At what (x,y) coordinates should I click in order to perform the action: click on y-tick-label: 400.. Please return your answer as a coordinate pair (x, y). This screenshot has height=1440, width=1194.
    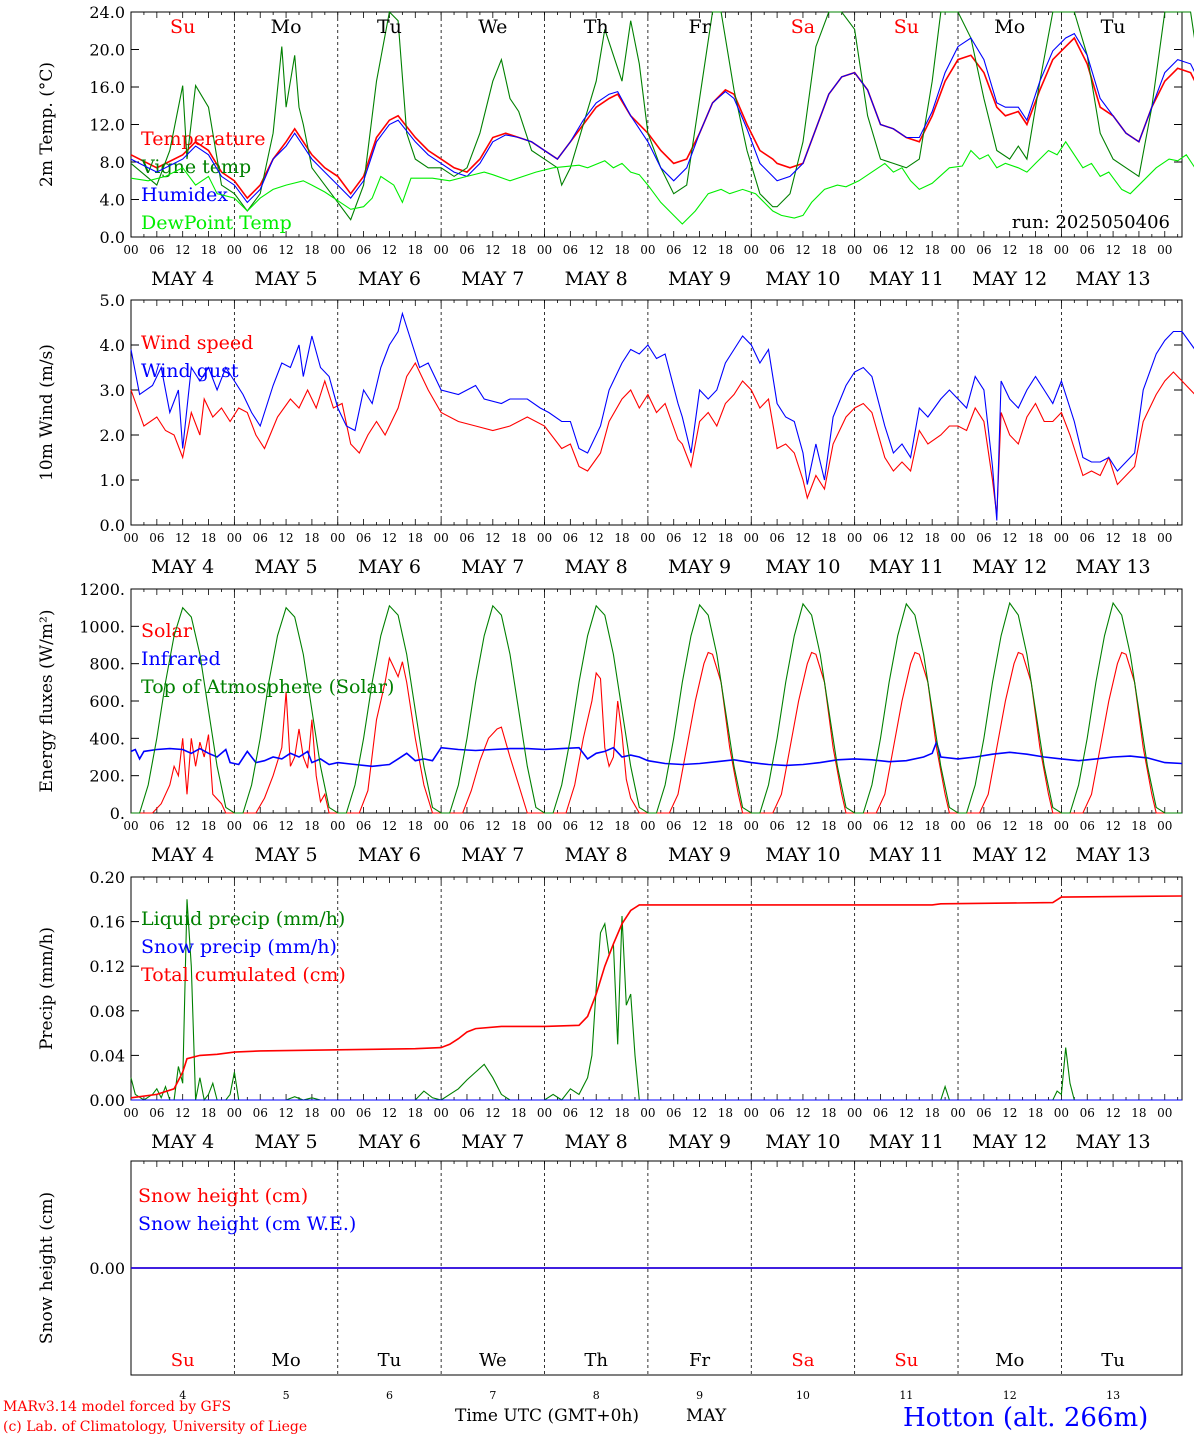
    Looking at the image, I should click on (107, 738).